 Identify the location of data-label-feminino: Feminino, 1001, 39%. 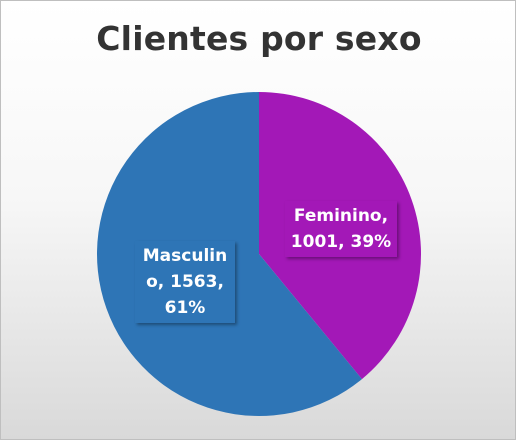
(341, 229).